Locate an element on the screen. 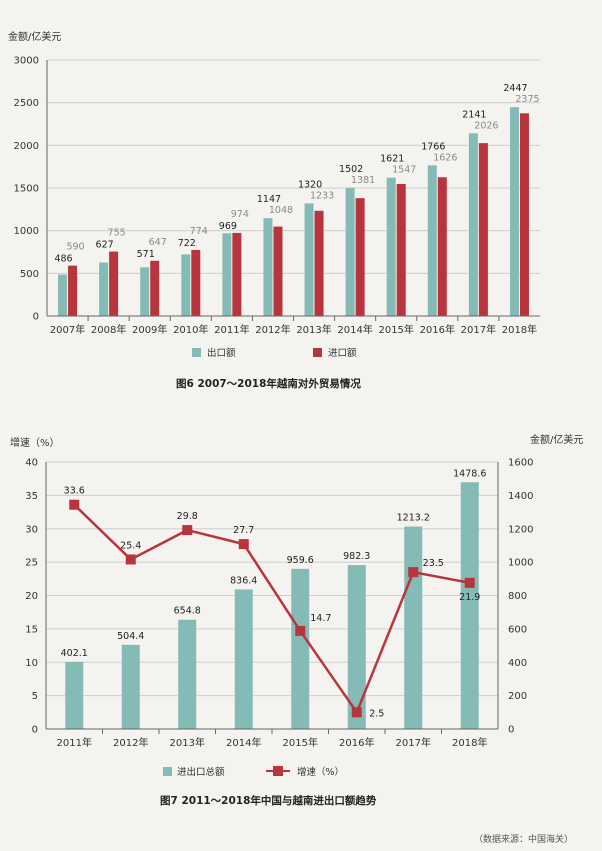 Image resolution: width=602 pixels, height=851 pixels. chart2-label-growth: 2.5 is located at coordinates (376, 713).